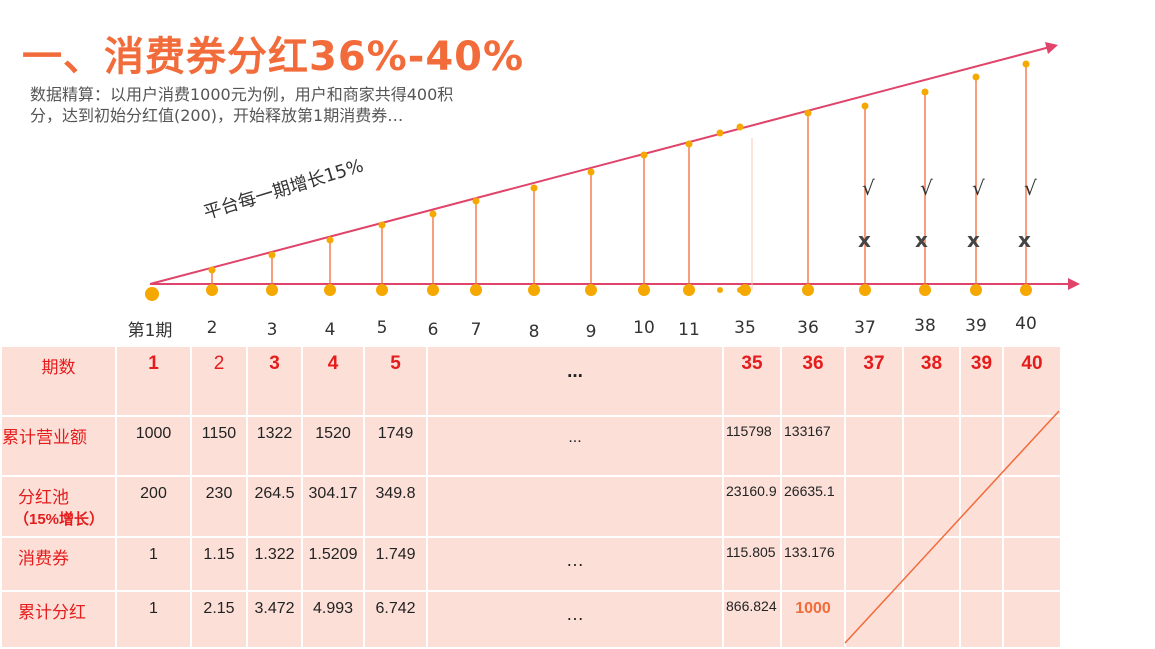 The height and width of the screenshot is (649, 1155). Describe the element at coordinates (58, 446) in the screenshot. I see `row-label: 累计营业额` at that location.